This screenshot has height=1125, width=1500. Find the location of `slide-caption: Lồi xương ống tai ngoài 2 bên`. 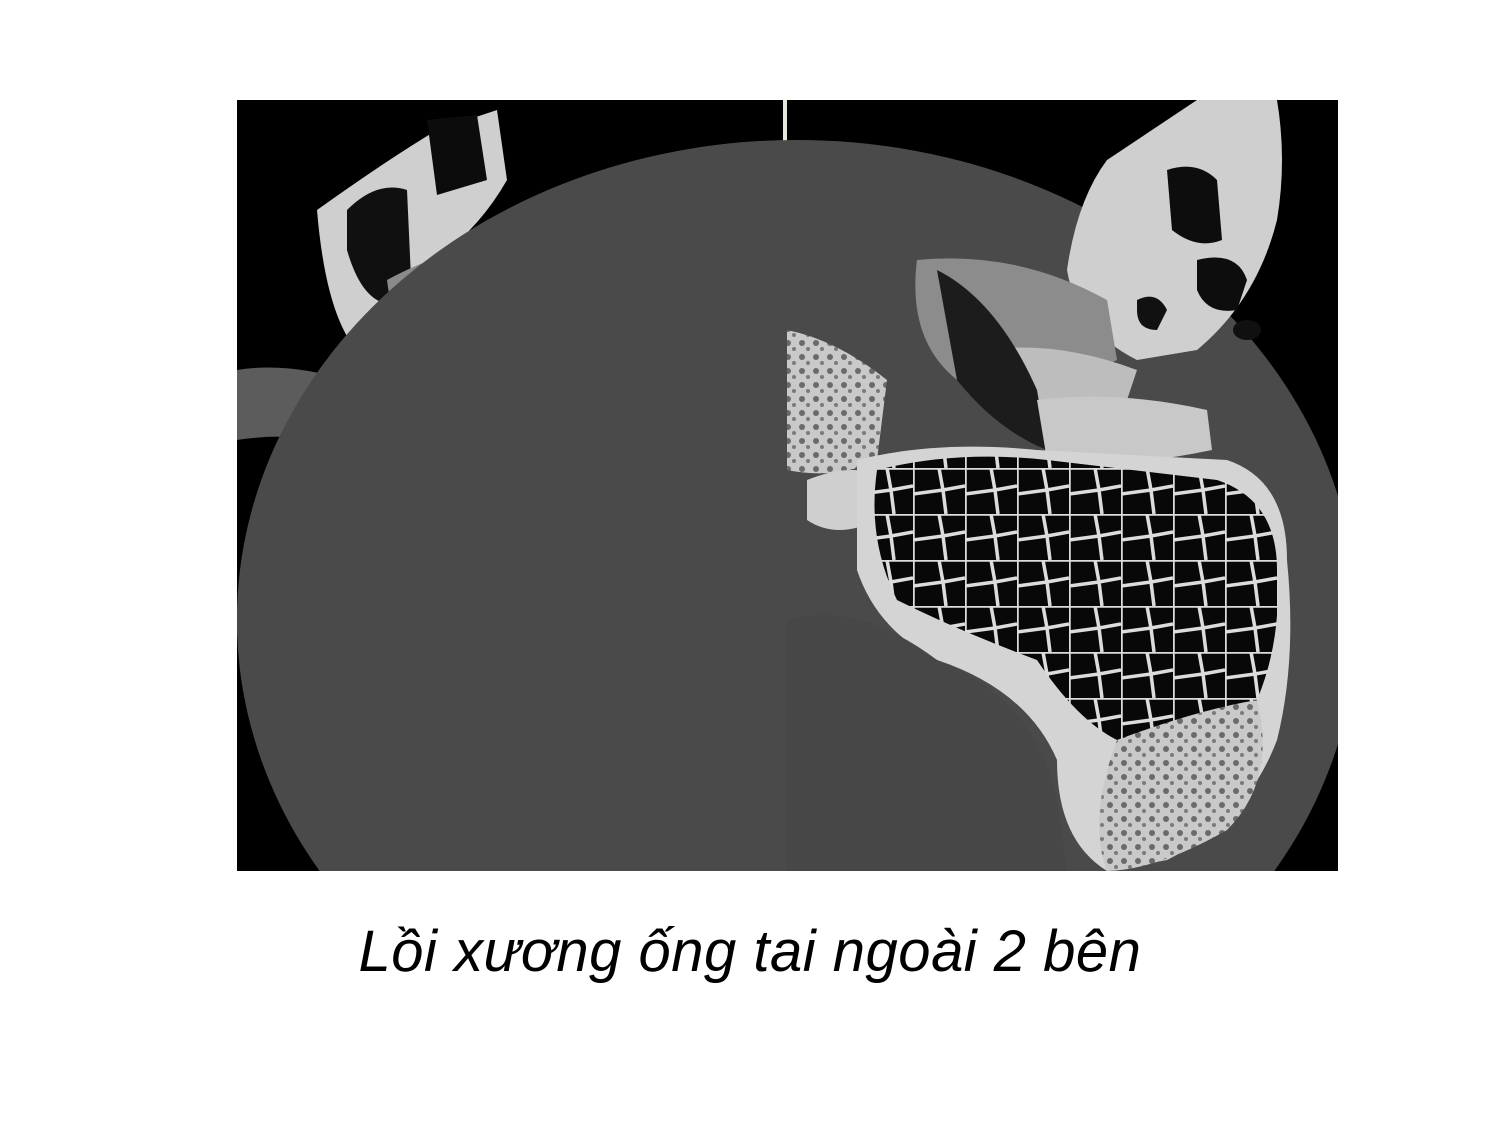

slide-caption: Lồi xương ống tai ngoài 2 bên is located at coordinates (750, 951).